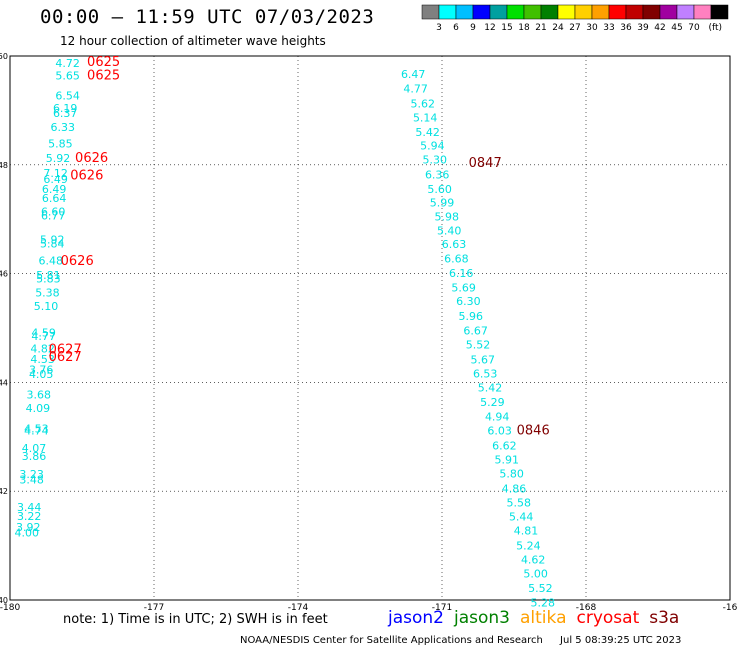  What do you see at coordinates (28, 527) in the screenshot?
I see `wave-height-label: 3.92` at bounding box center [28, 527].